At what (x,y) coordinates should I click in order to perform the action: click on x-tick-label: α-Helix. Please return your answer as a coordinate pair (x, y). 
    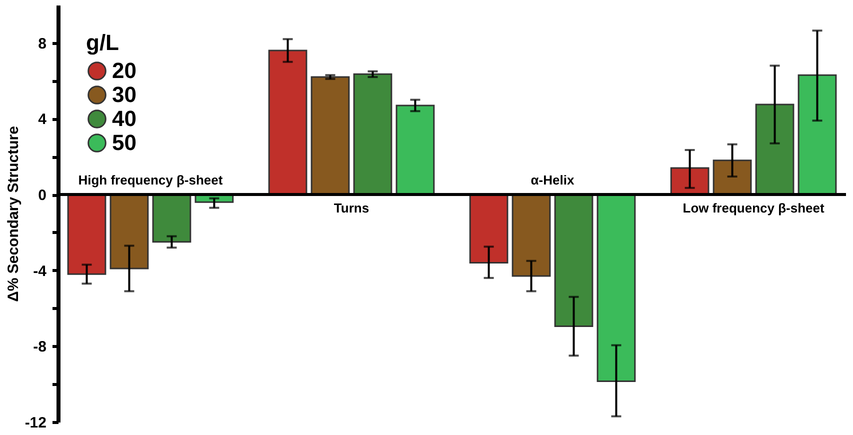
    Looking at the image, I should click on (552, 180).